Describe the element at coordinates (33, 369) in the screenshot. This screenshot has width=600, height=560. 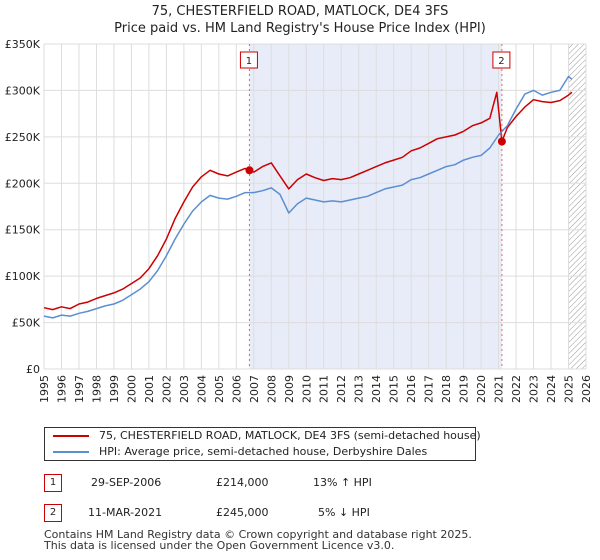
I see `y-tick-label: £0` at that location.